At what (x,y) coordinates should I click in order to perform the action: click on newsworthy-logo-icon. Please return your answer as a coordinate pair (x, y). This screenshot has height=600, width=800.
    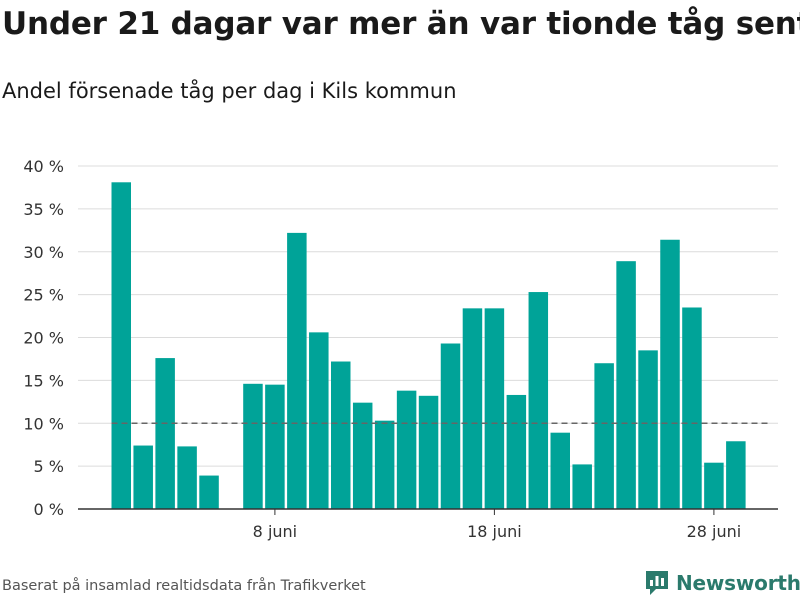
    Looking at the image, I should click on (657, 583).